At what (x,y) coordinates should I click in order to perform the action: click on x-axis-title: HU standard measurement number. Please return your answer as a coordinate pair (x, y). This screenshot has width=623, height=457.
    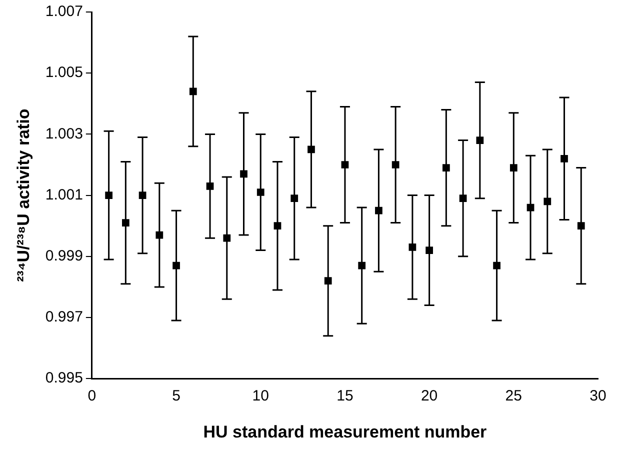
    Looking at the image, I should click on (345, 432).